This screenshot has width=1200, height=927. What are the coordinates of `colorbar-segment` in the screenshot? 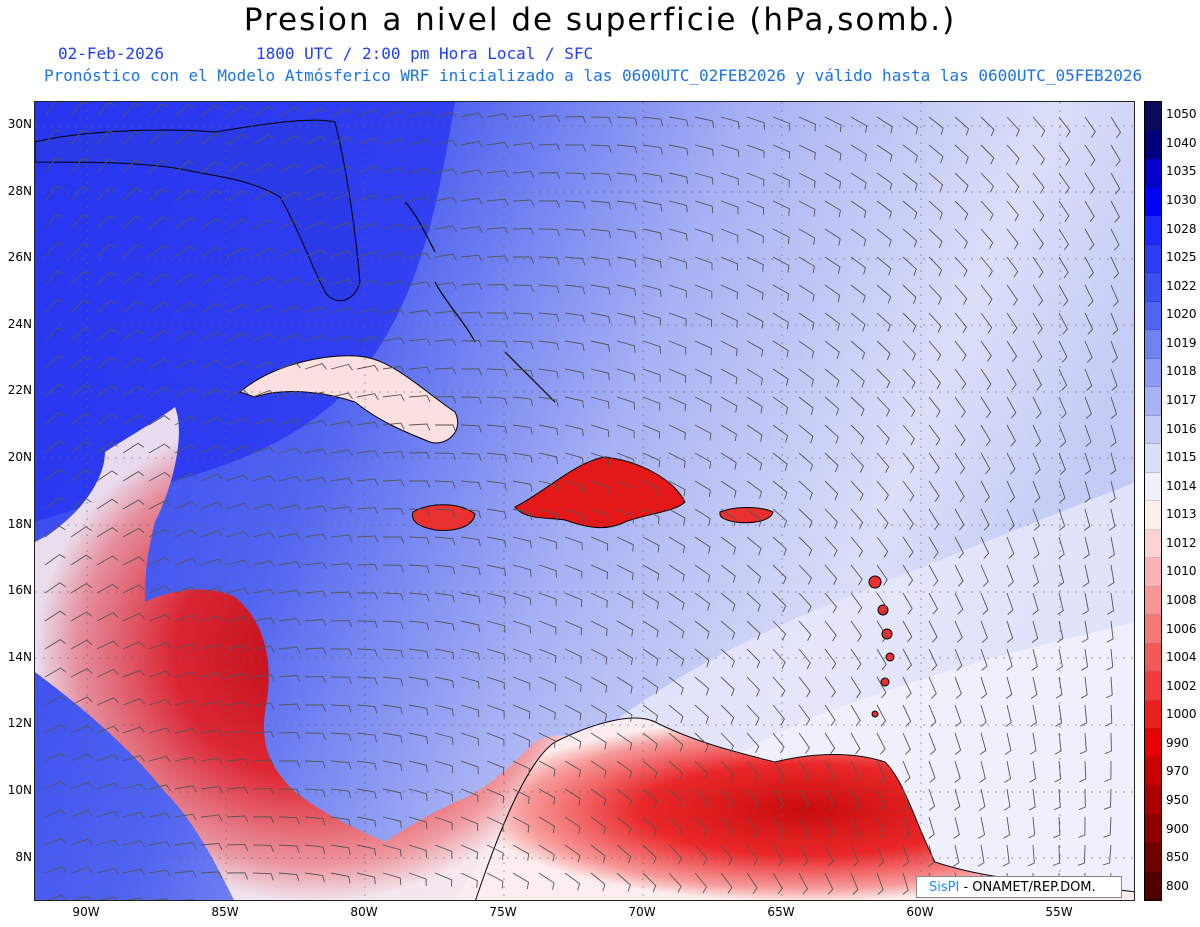 It's located at (1153, 144).